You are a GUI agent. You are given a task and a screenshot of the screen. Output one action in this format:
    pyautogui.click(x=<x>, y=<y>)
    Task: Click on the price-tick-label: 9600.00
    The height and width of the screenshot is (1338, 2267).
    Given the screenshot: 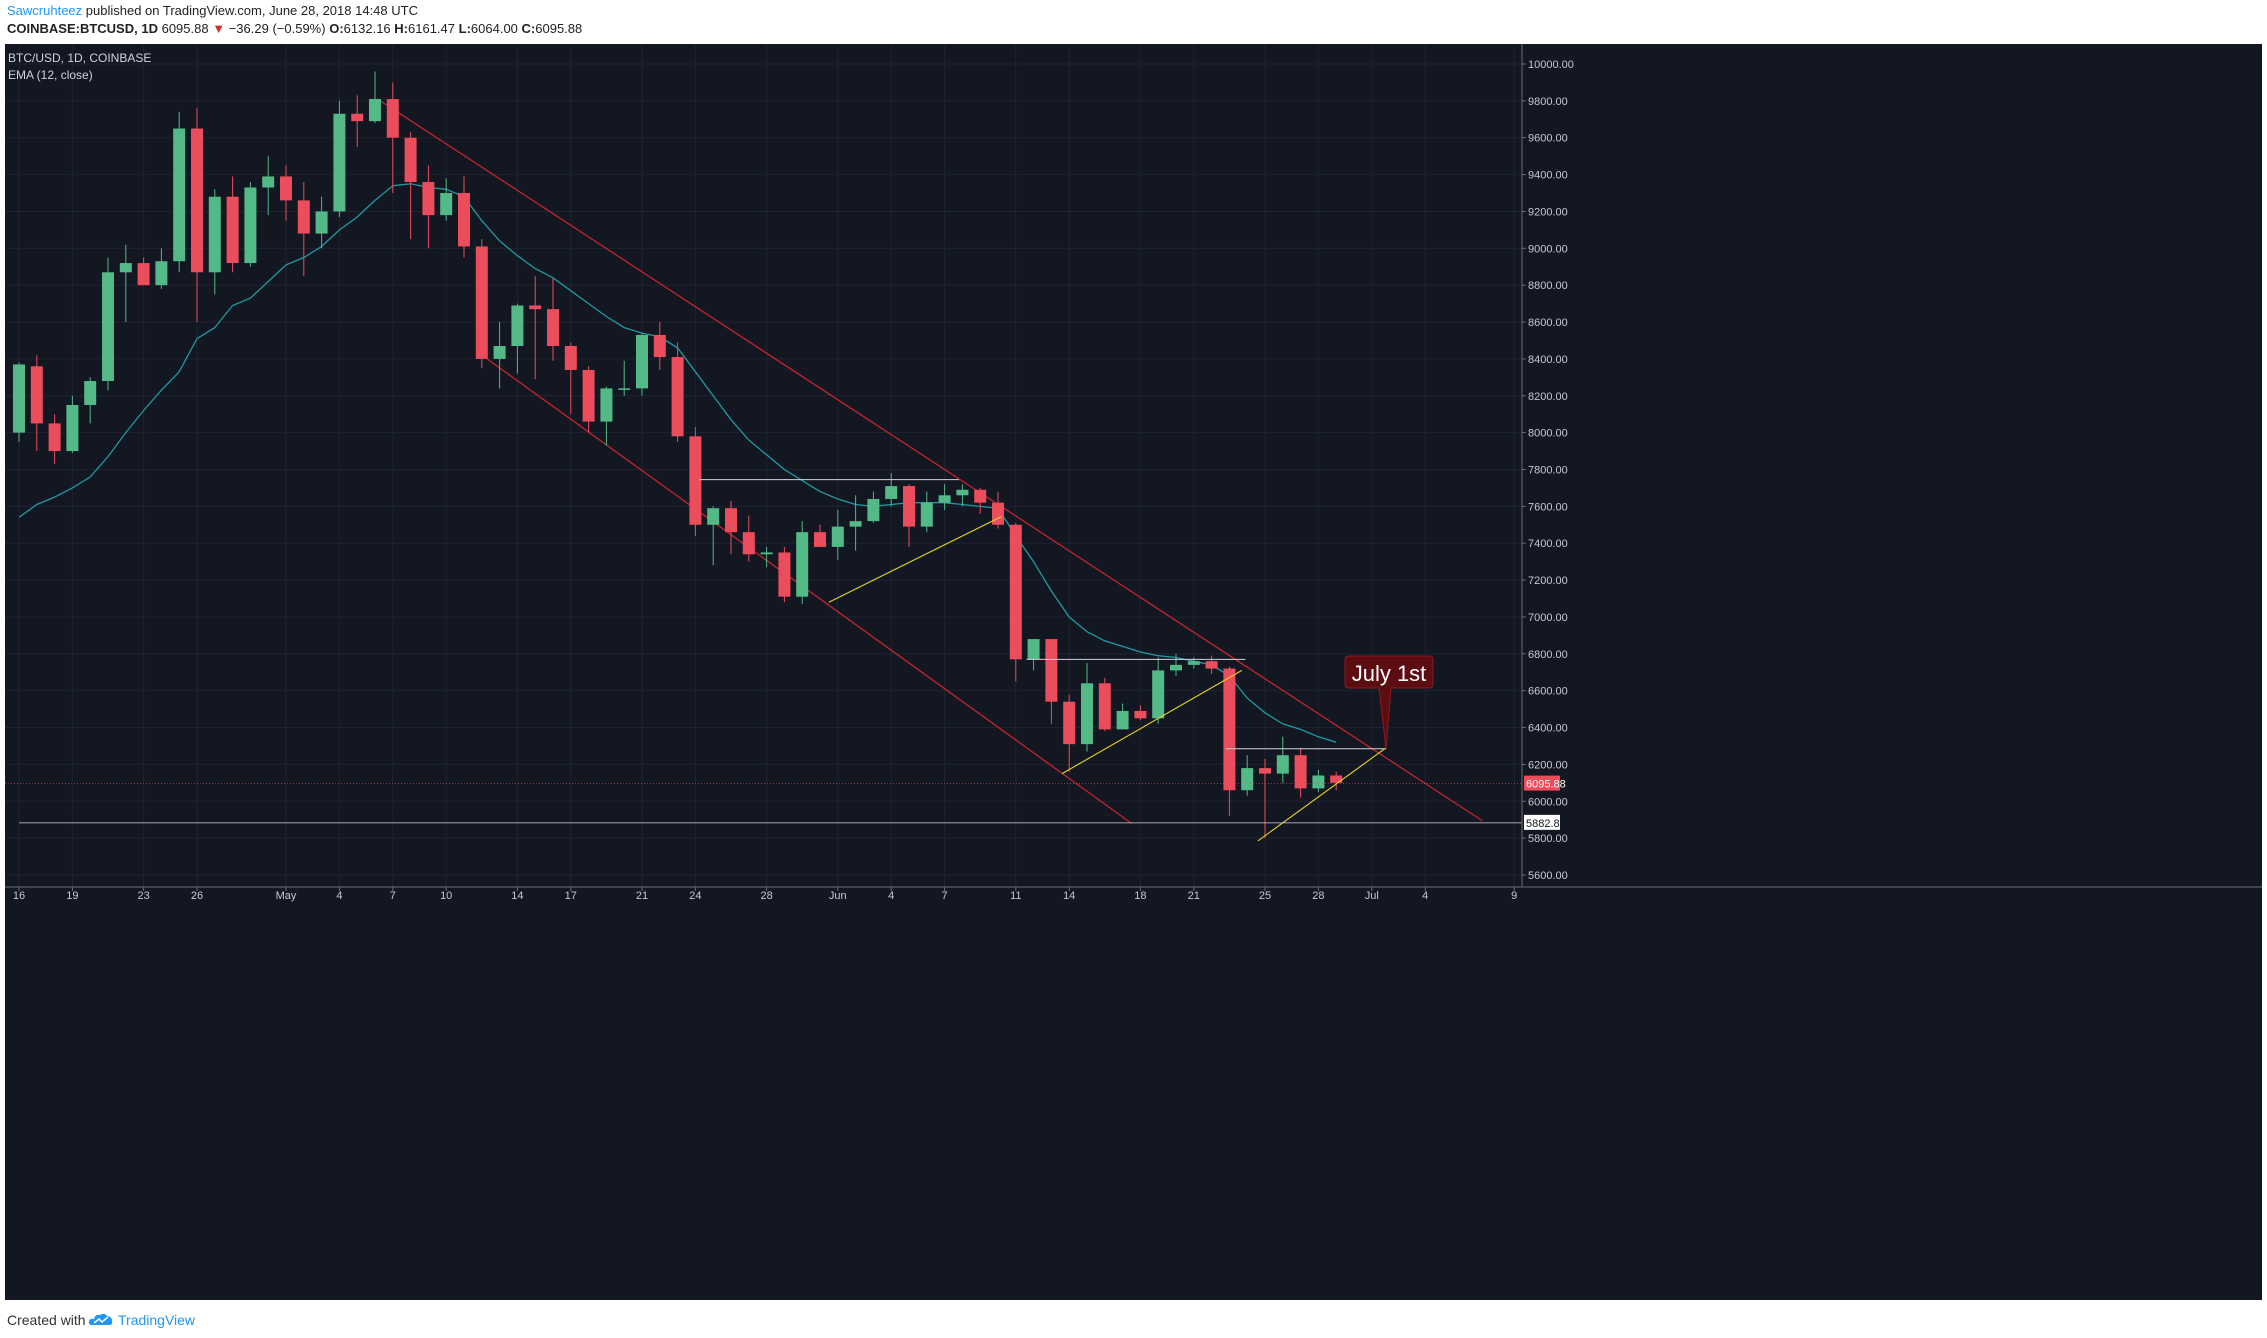 What is the action you would take?
    pyautogui.click(x=1548, y=139)
    